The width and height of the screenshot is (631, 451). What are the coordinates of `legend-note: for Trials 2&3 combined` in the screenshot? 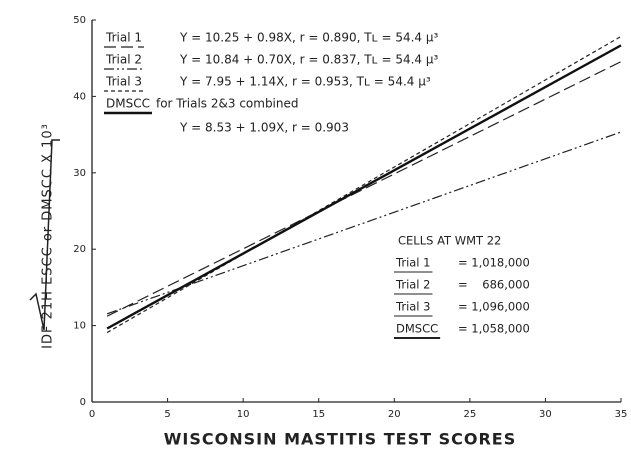 It's located at (227, 104).